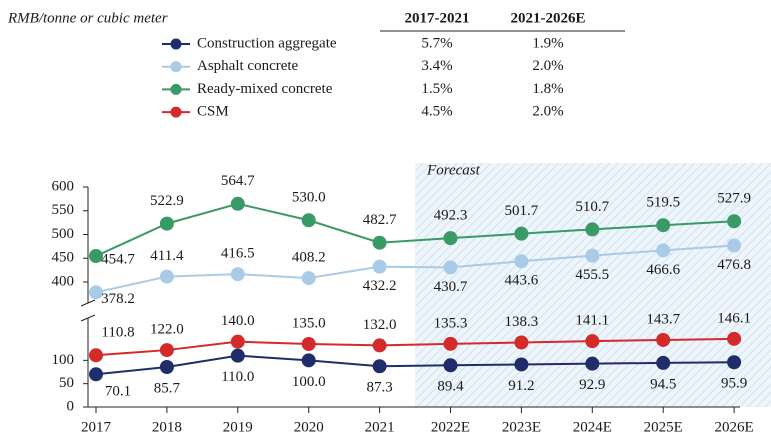 Image resolution: width=771 pixels, height=440 pixels. I want to click on data-label: 530.0, so click(309, 198).